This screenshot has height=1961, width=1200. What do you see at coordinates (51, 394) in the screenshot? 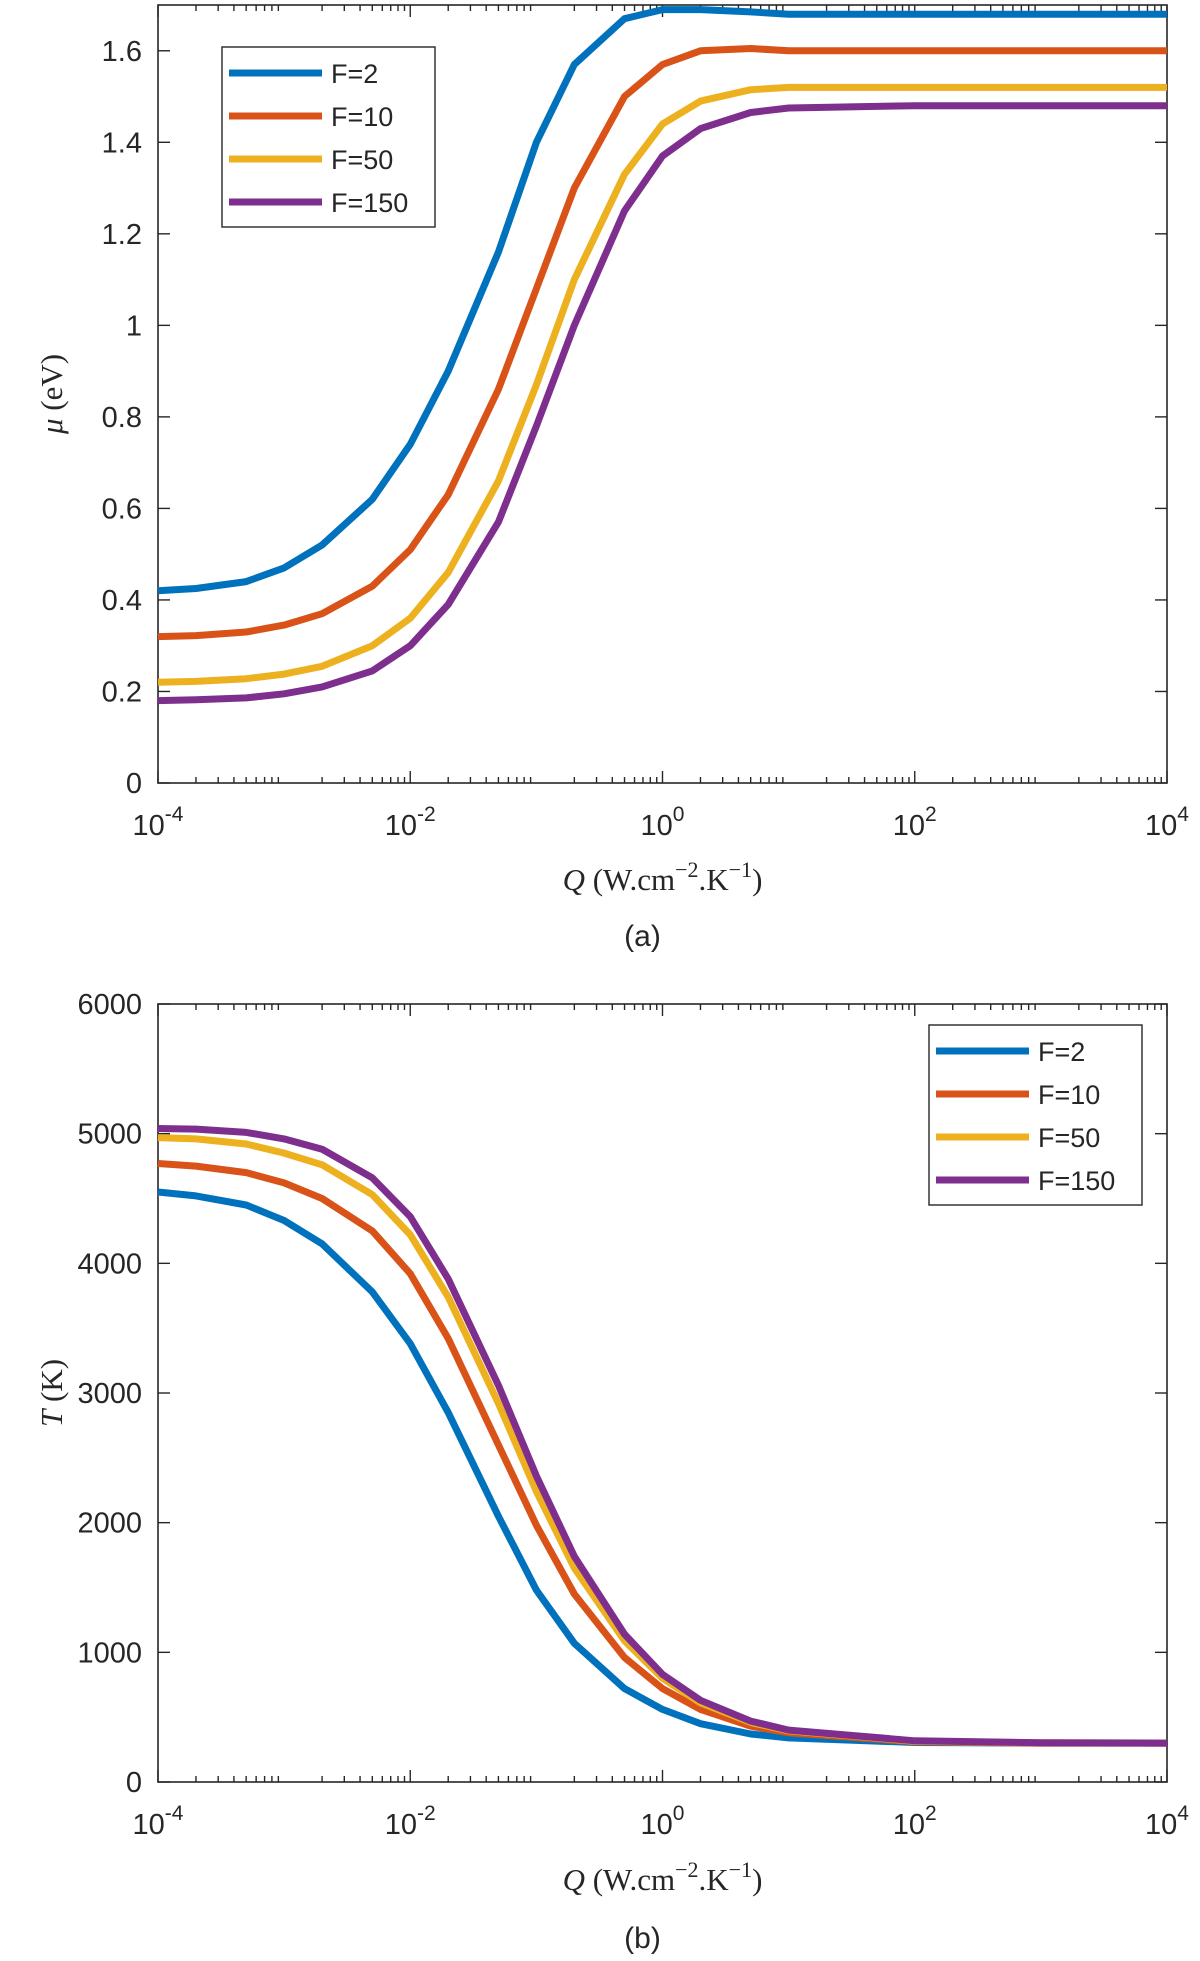
I see `y-axis-label: μ (eV)` at bounding box center [51, 394].